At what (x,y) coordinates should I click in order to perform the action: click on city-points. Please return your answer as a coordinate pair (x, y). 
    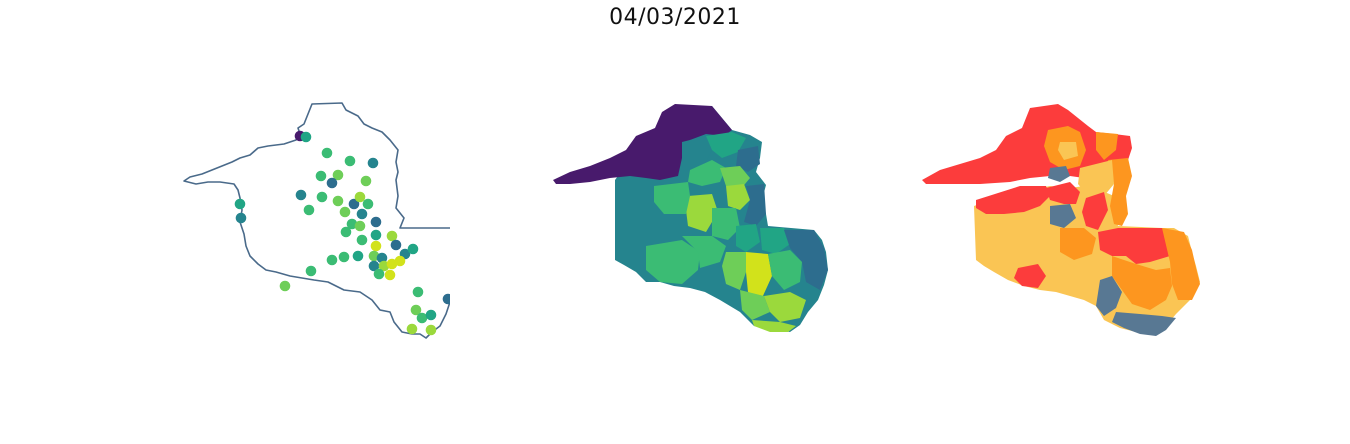
    Looking at the image, I should click on (342, 233).